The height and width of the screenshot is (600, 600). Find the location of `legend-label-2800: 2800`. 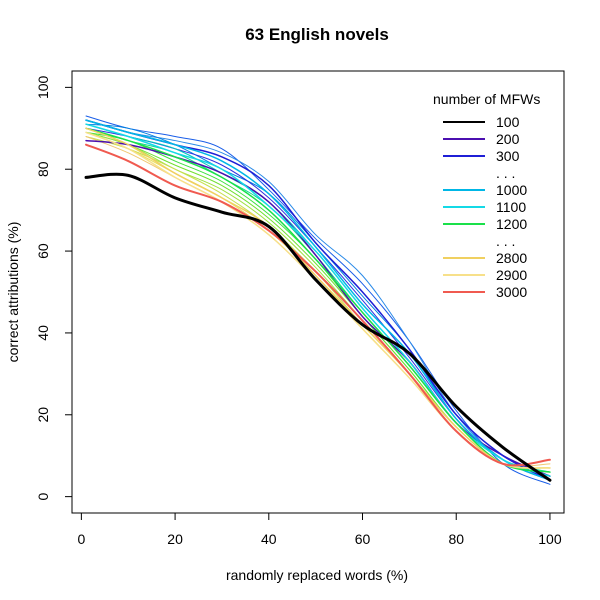

legend-label-2800: 2800 is located at coordinates (511, 258).